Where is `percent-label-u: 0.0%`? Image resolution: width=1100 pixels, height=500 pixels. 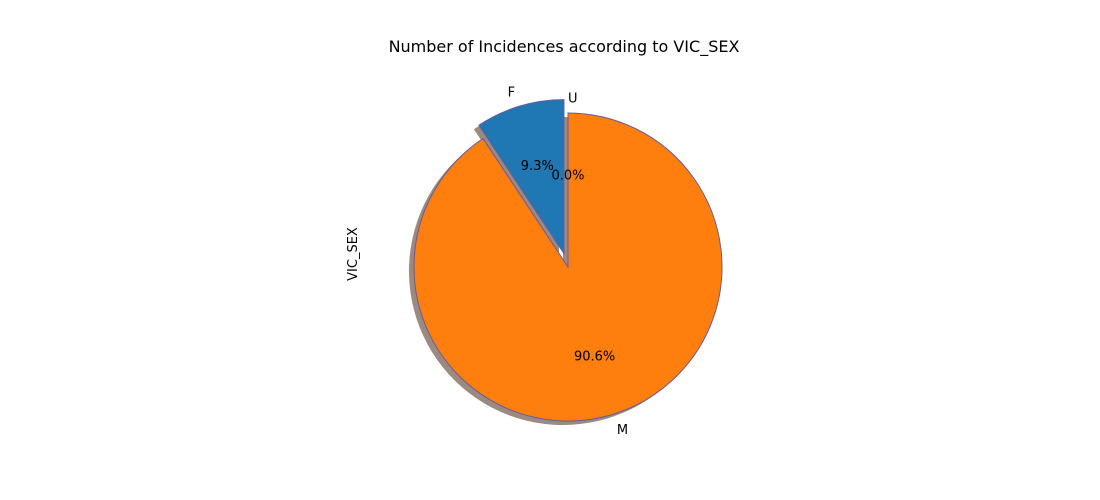
percent-label-u: 0.0% is located at coordinates (567, 176).